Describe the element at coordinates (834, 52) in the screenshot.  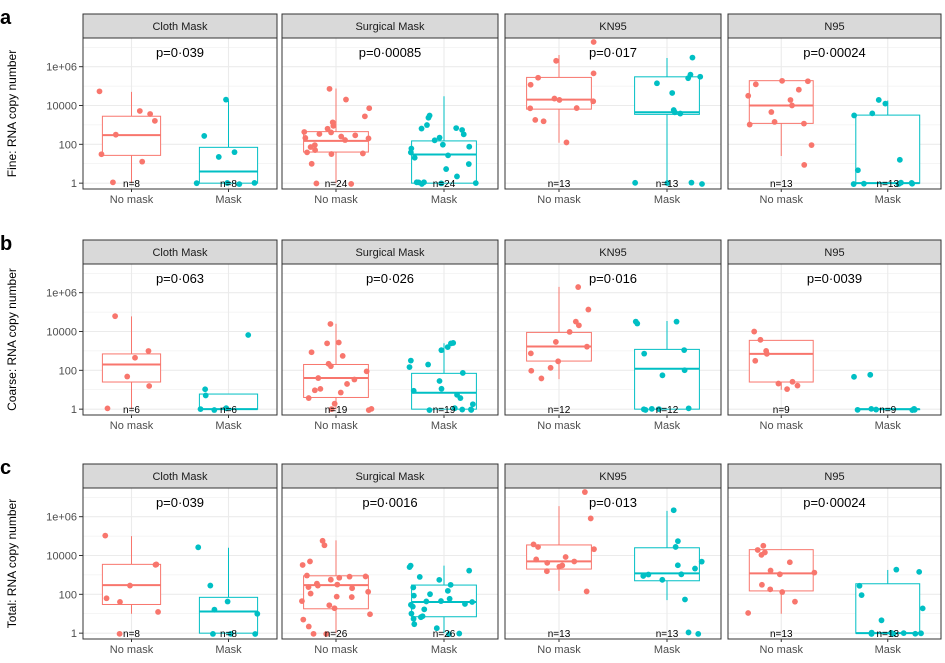
I see `p-value: p=0·00024` at that location.